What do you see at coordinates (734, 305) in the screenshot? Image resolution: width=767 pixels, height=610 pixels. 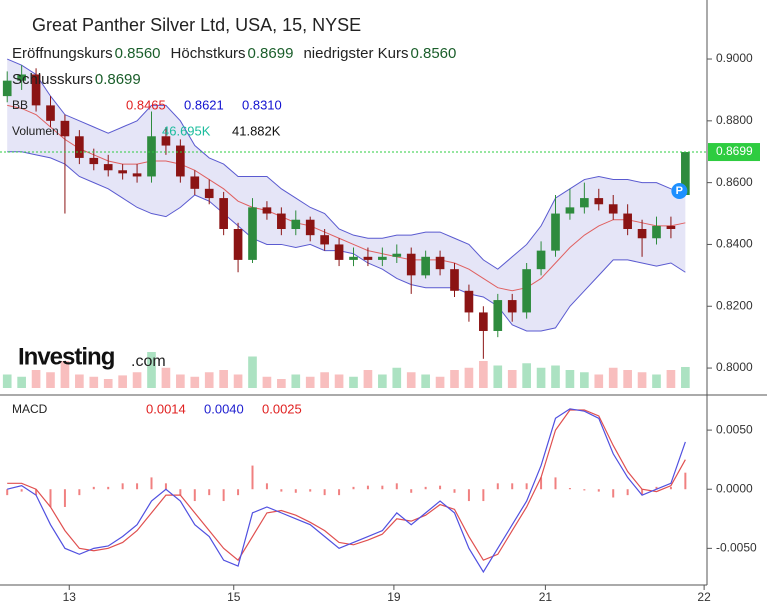 I see `y-tick-label: 0.8200` at bounding box center [734, 305].